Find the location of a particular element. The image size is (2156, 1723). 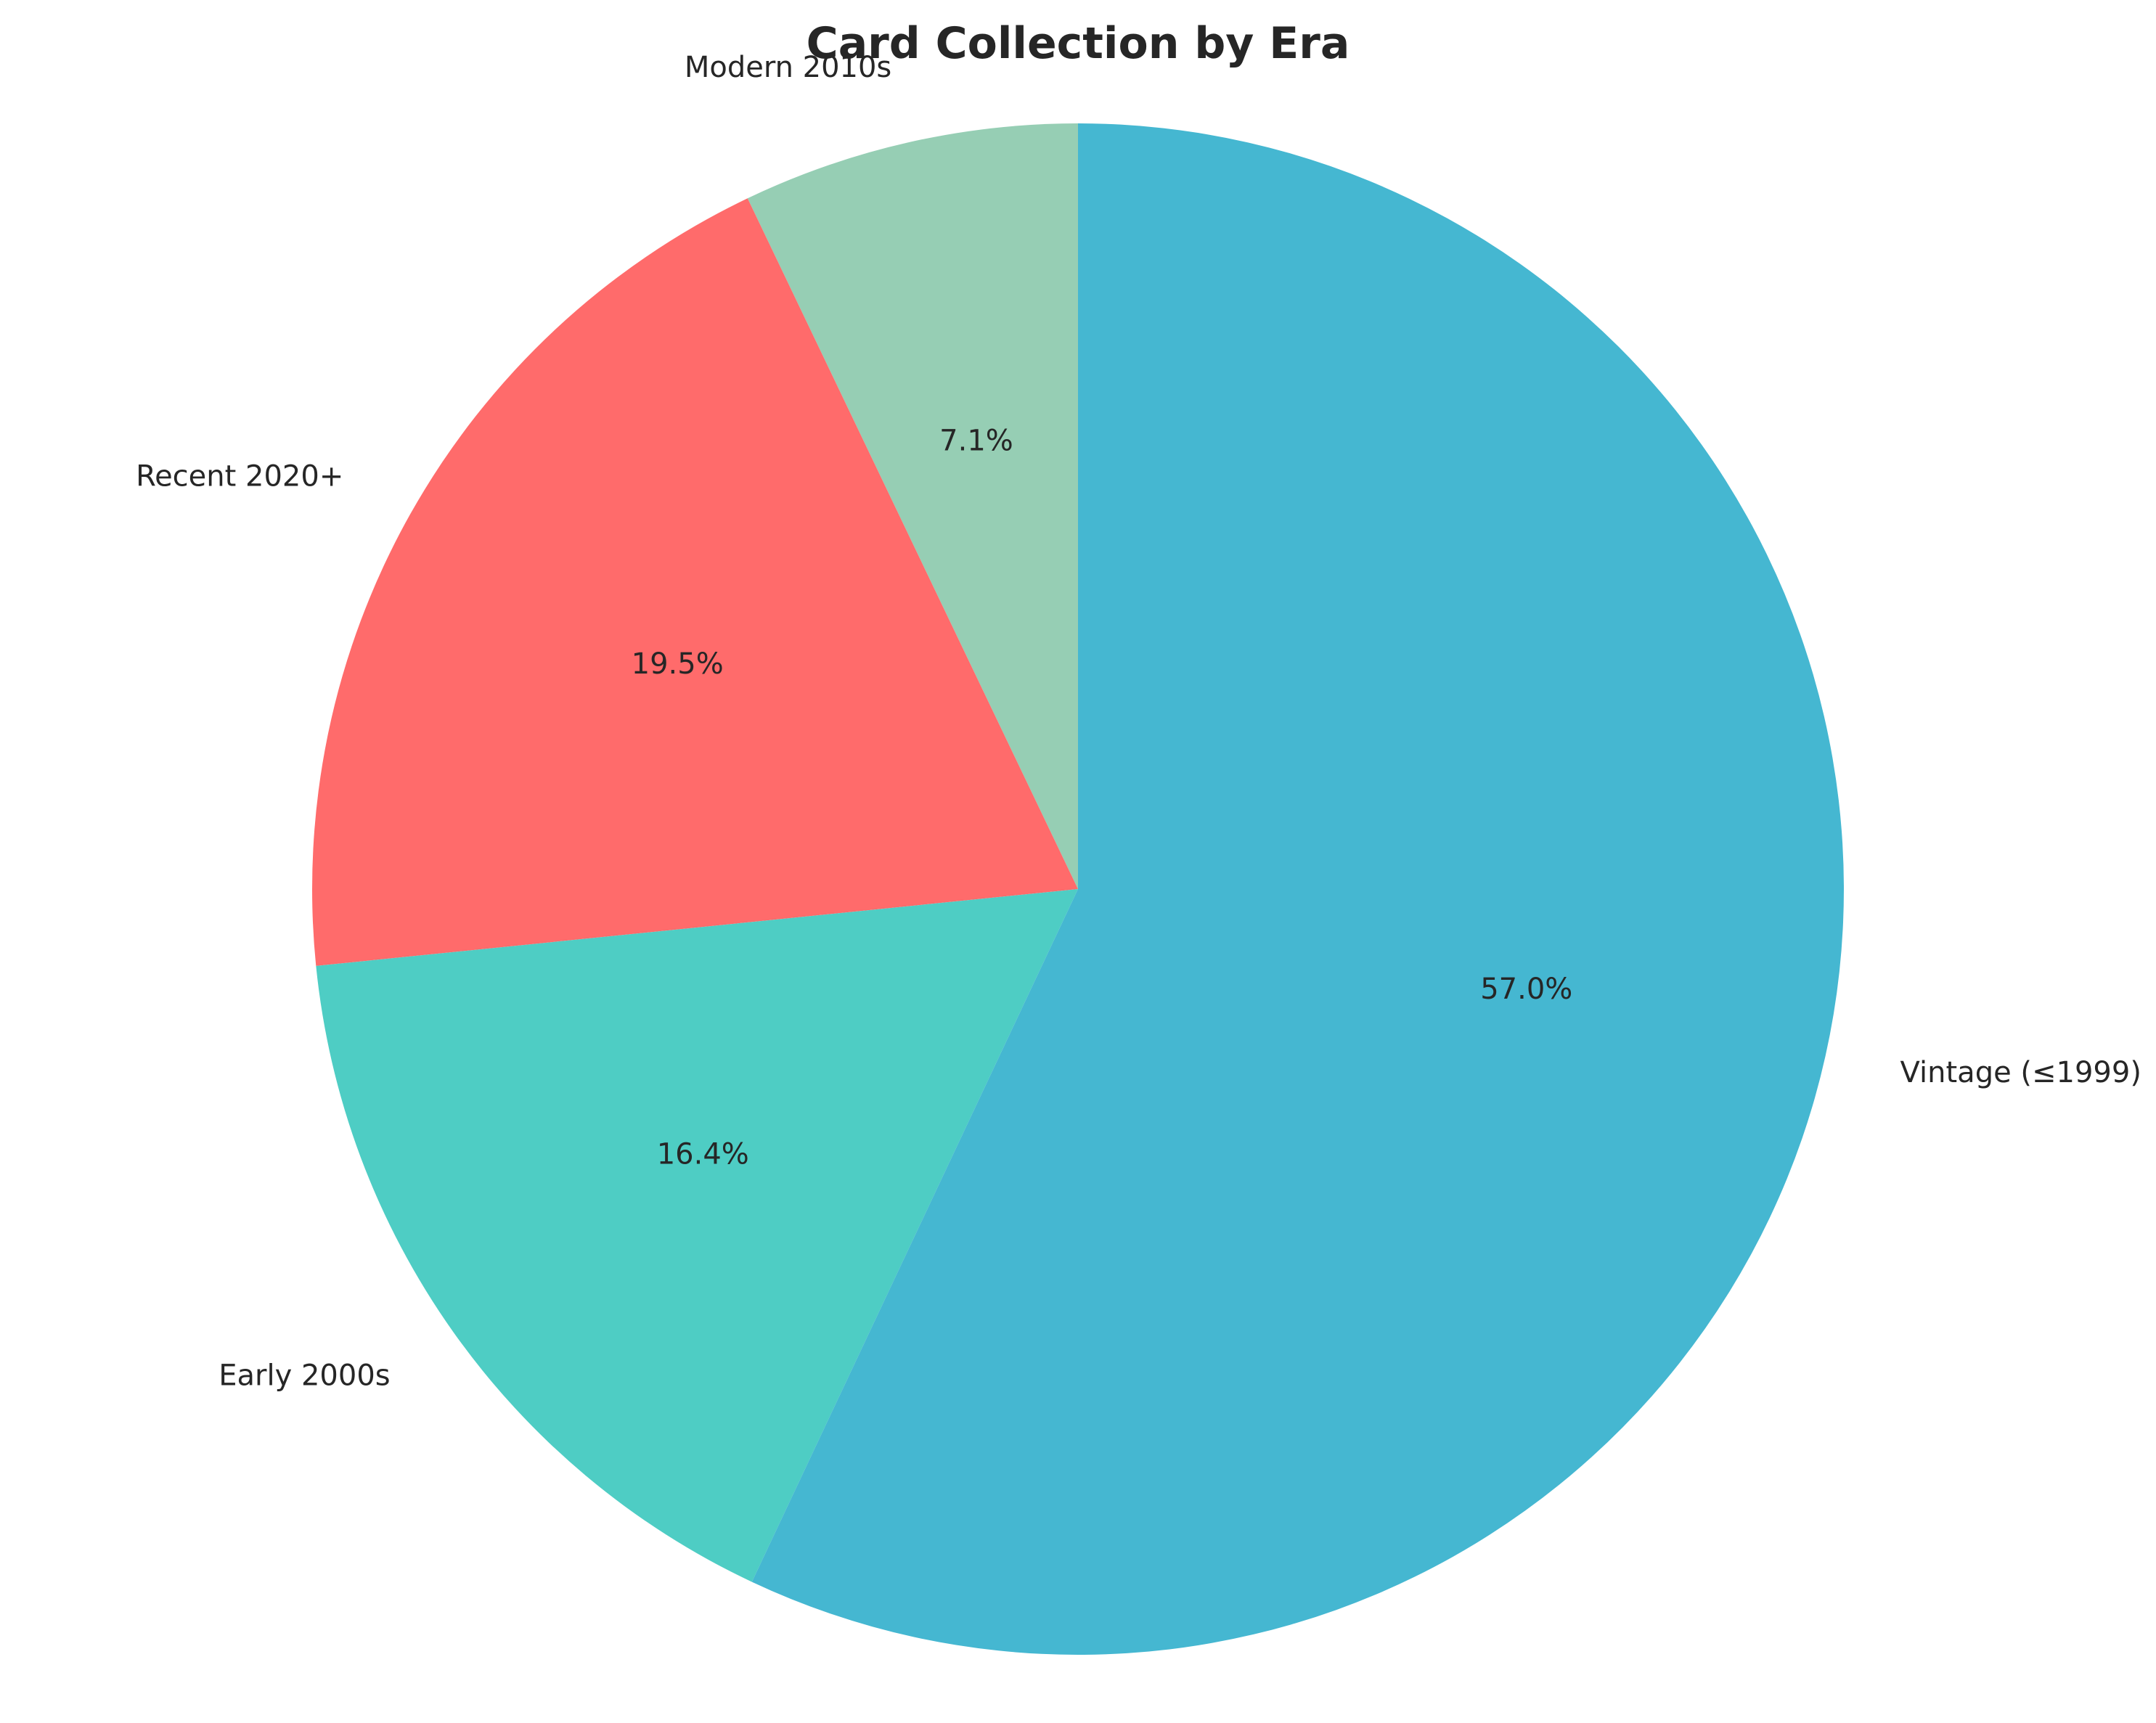

pie-label-recent-2020: Recent 2020+ is located at coordinates (240, 476).